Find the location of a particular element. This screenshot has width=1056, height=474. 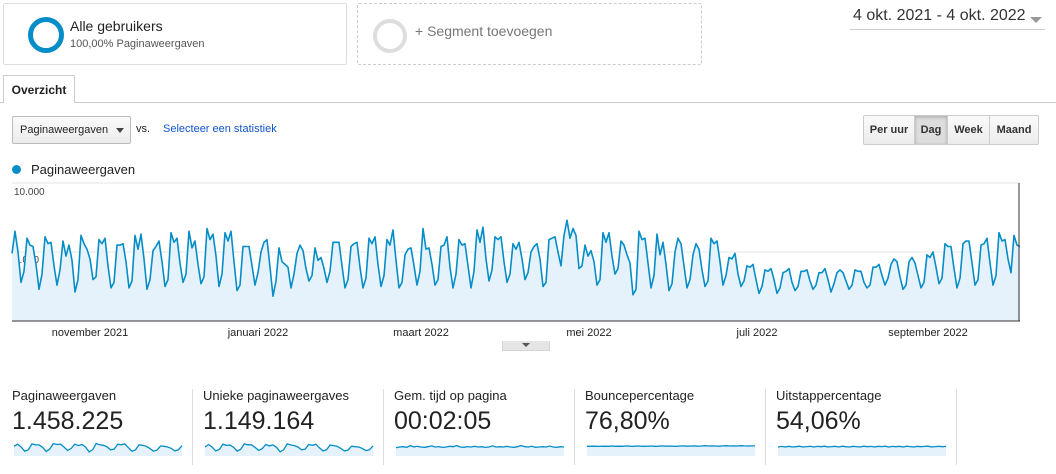

add-segment-button: + Segment toevoegen is located at coordinates (529, 34).